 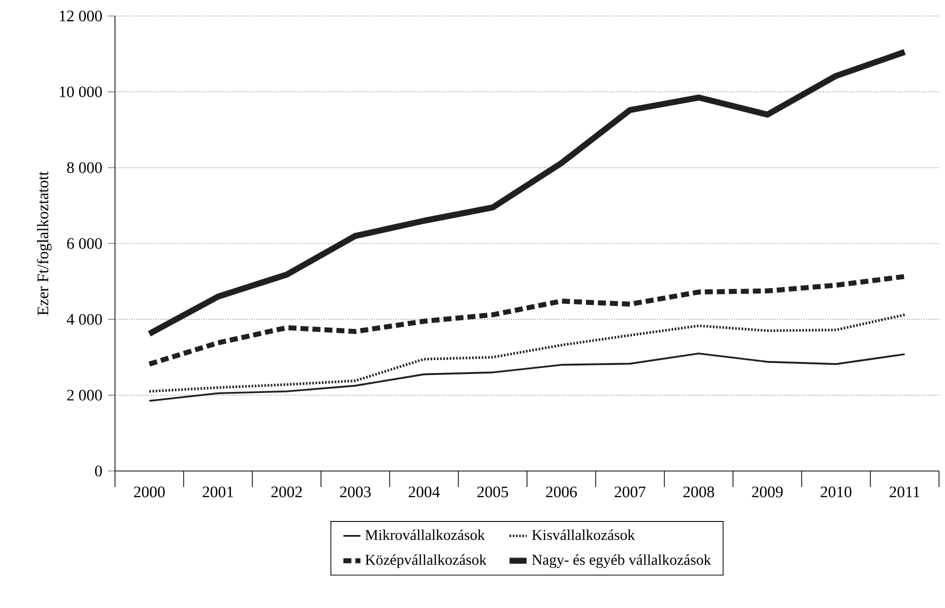 I want to click on x-tick-label: 2007, so click(x=630, y=492).